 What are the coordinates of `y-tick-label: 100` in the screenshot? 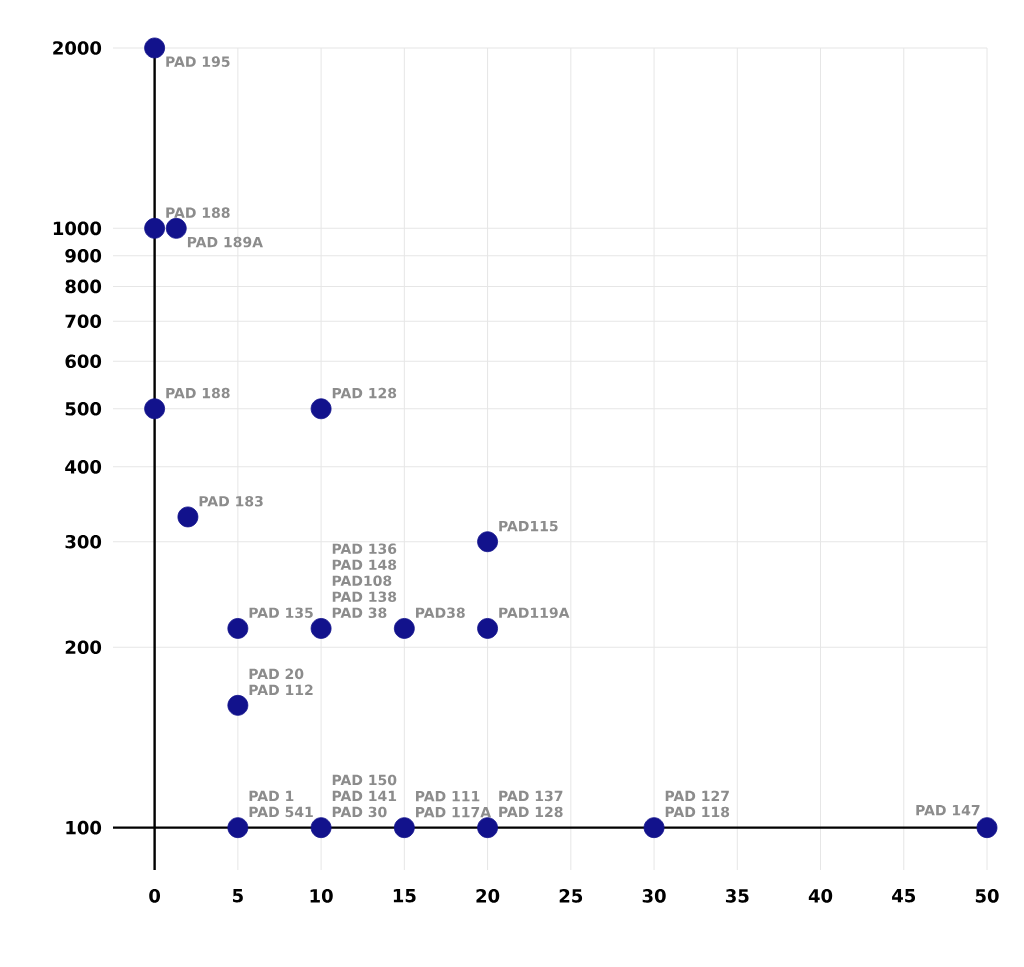 It's located at (84, 827).